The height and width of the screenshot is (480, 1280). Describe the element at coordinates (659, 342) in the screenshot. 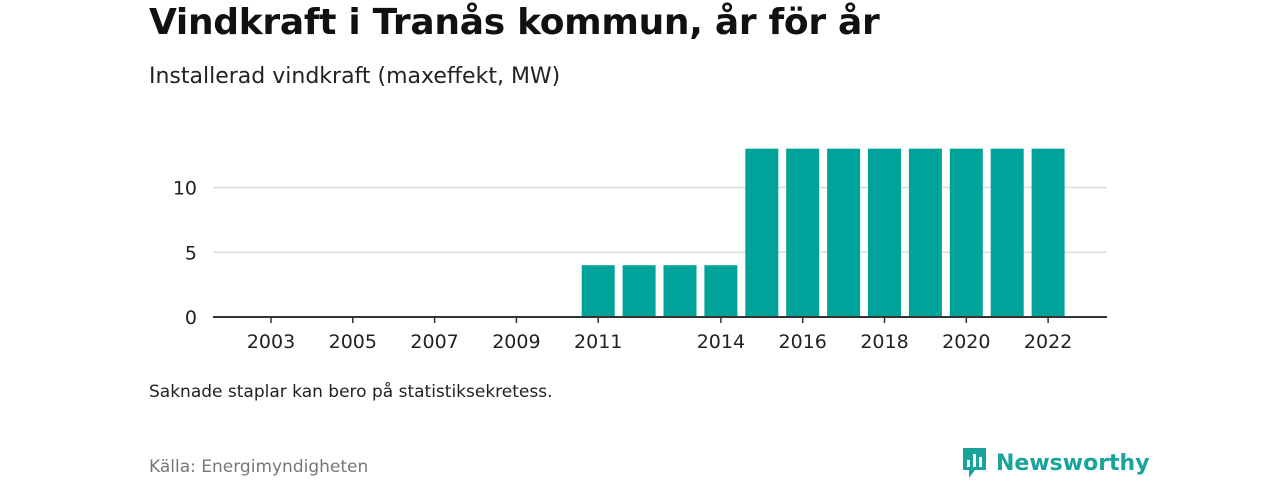

I see `x-tick-labels: 2003 2005 2007 2009 2011 2014 2016 2018 2020 2022` at that location.